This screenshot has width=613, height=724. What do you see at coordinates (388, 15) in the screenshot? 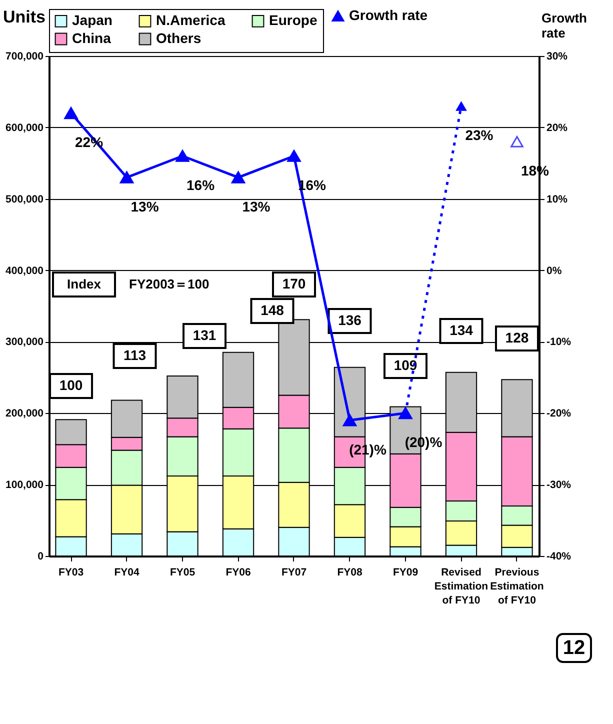
I see `legend-label: Growth rate` at bounding box center [388, 15].